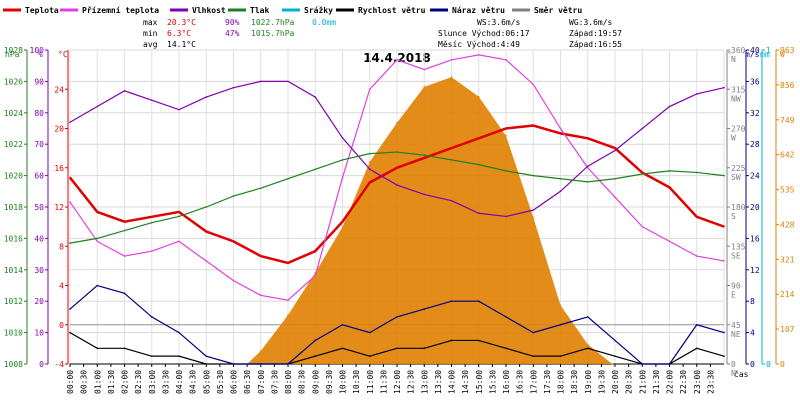 The width and height of the screenshot is (800, 400). What do you see at coordinates (59, 89) in the screenshot?
I see `left-axis-tick-label: 24` at bounding box center [59, 89].